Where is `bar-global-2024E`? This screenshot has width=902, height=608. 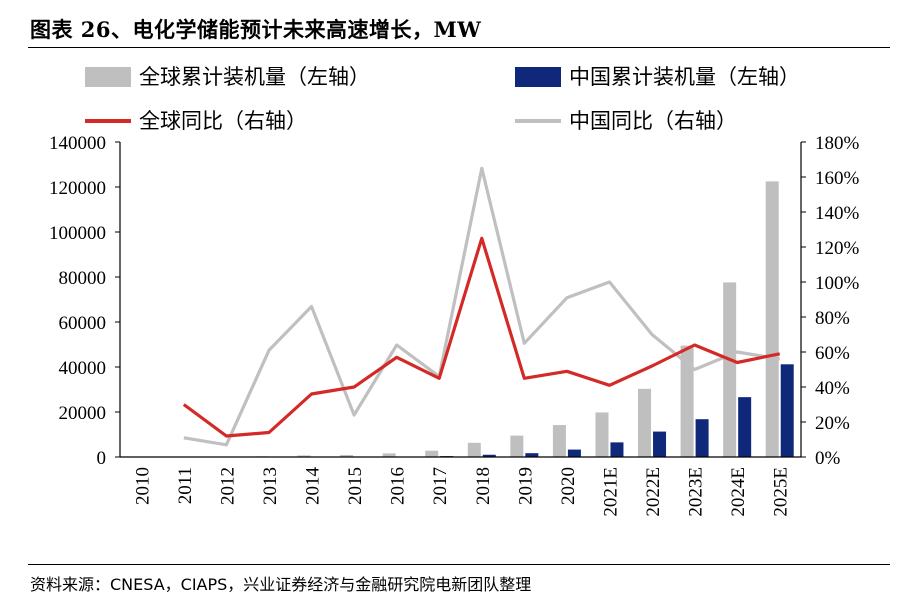 bar-global-2024E is located at coordinates (730, 369).